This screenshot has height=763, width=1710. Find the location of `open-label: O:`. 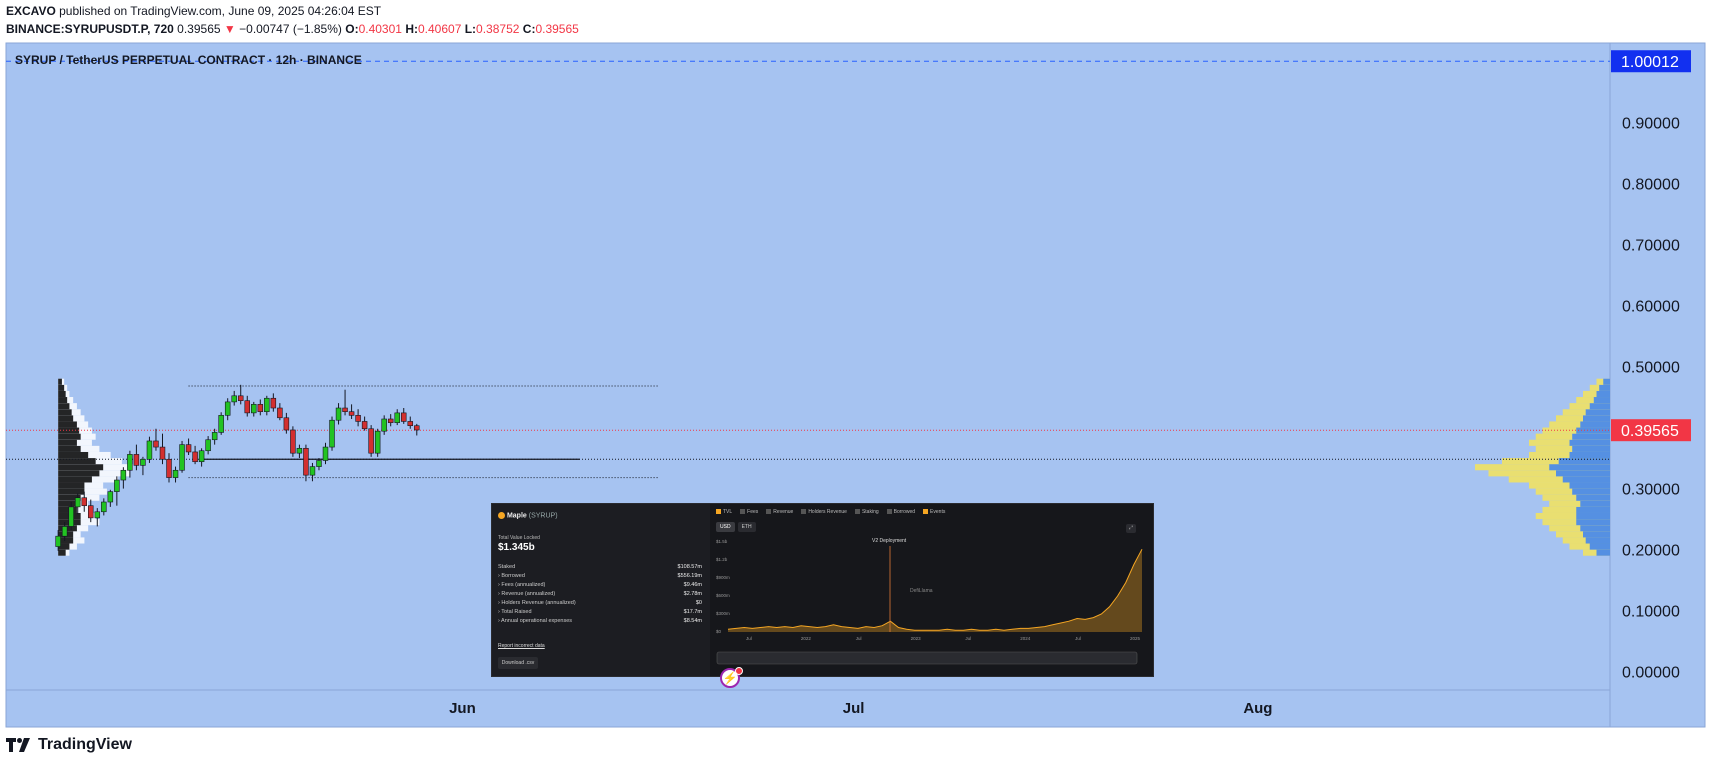

open-label: O: is located at coordinates (352, 29).